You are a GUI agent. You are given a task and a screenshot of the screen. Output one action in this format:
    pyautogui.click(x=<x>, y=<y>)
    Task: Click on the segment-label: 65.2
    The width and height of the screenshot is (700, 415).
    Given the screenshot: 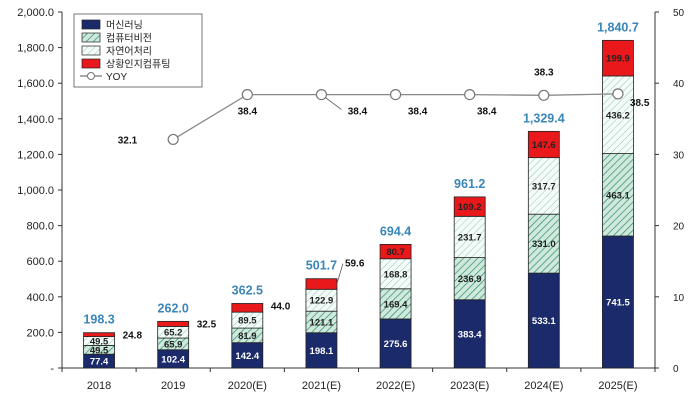 What is the action you would take?
    pyautogui.click(x=173, y=333)
    